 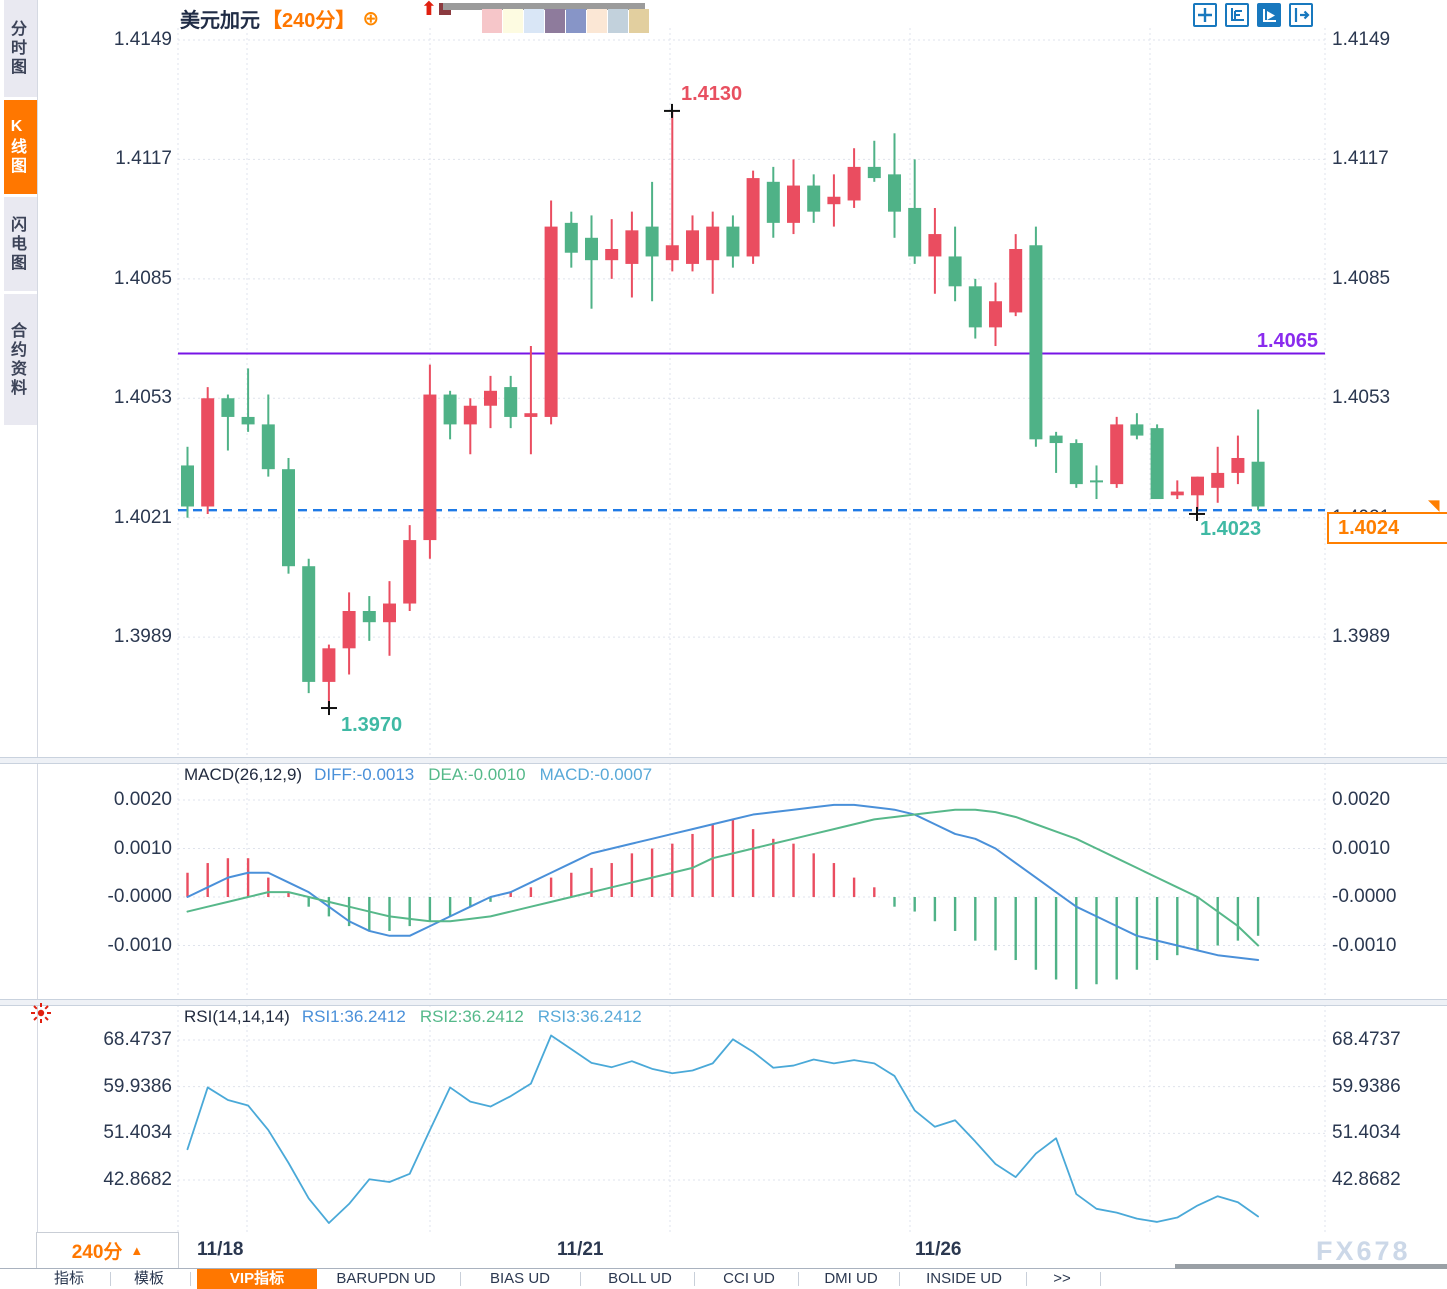 What do you see at coordinates (20, 244) in the screenshot?
I see `sidebar-tab-lightning-chart: 闪电图` at bounding box center [20, 244].